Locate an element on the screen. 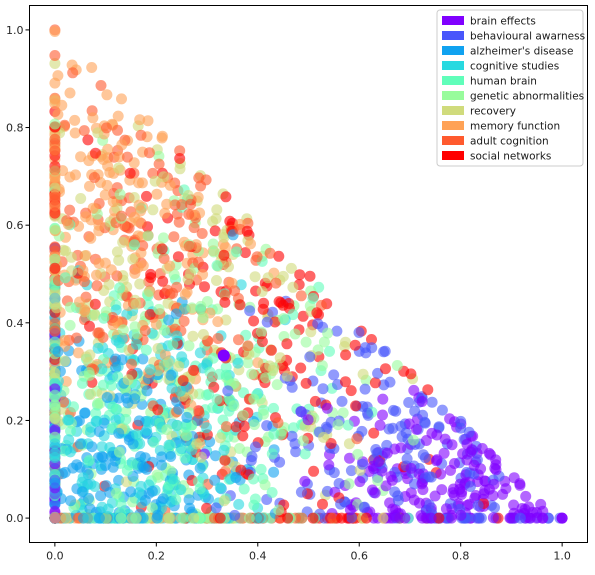 Image resolution: width=595 pixels, height=575 pixels. x-axis: 0.0 0.2 0.4 0.6 0.8 1.0 is located at coordinates (308, 552).